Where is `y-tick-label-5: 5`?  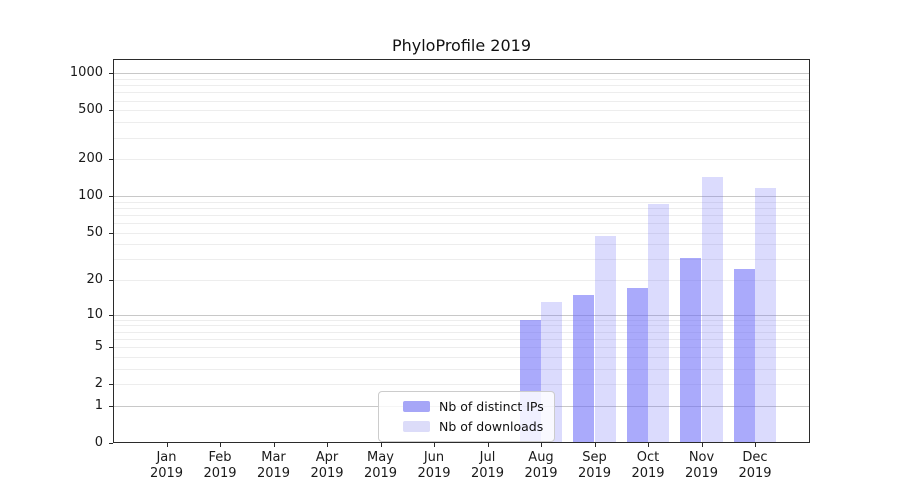 y-tick-label-5: 5 is located at coordinates (98, 347).